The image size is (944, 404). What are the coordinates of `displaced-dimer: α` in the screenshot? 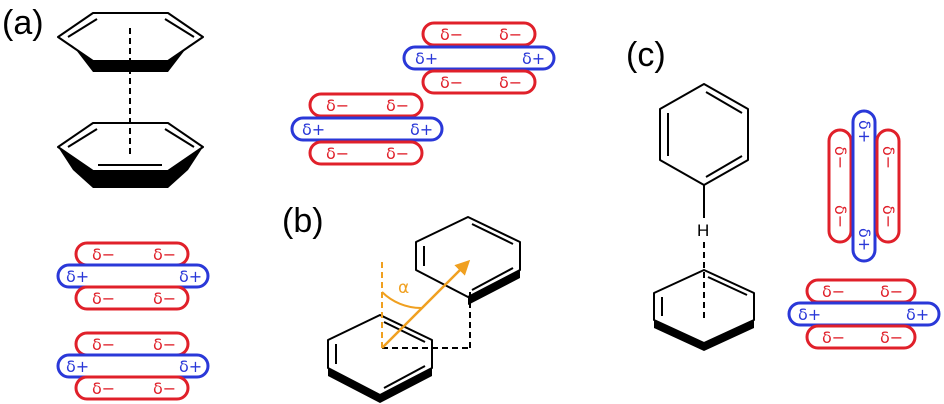 It's located at (424, 309).